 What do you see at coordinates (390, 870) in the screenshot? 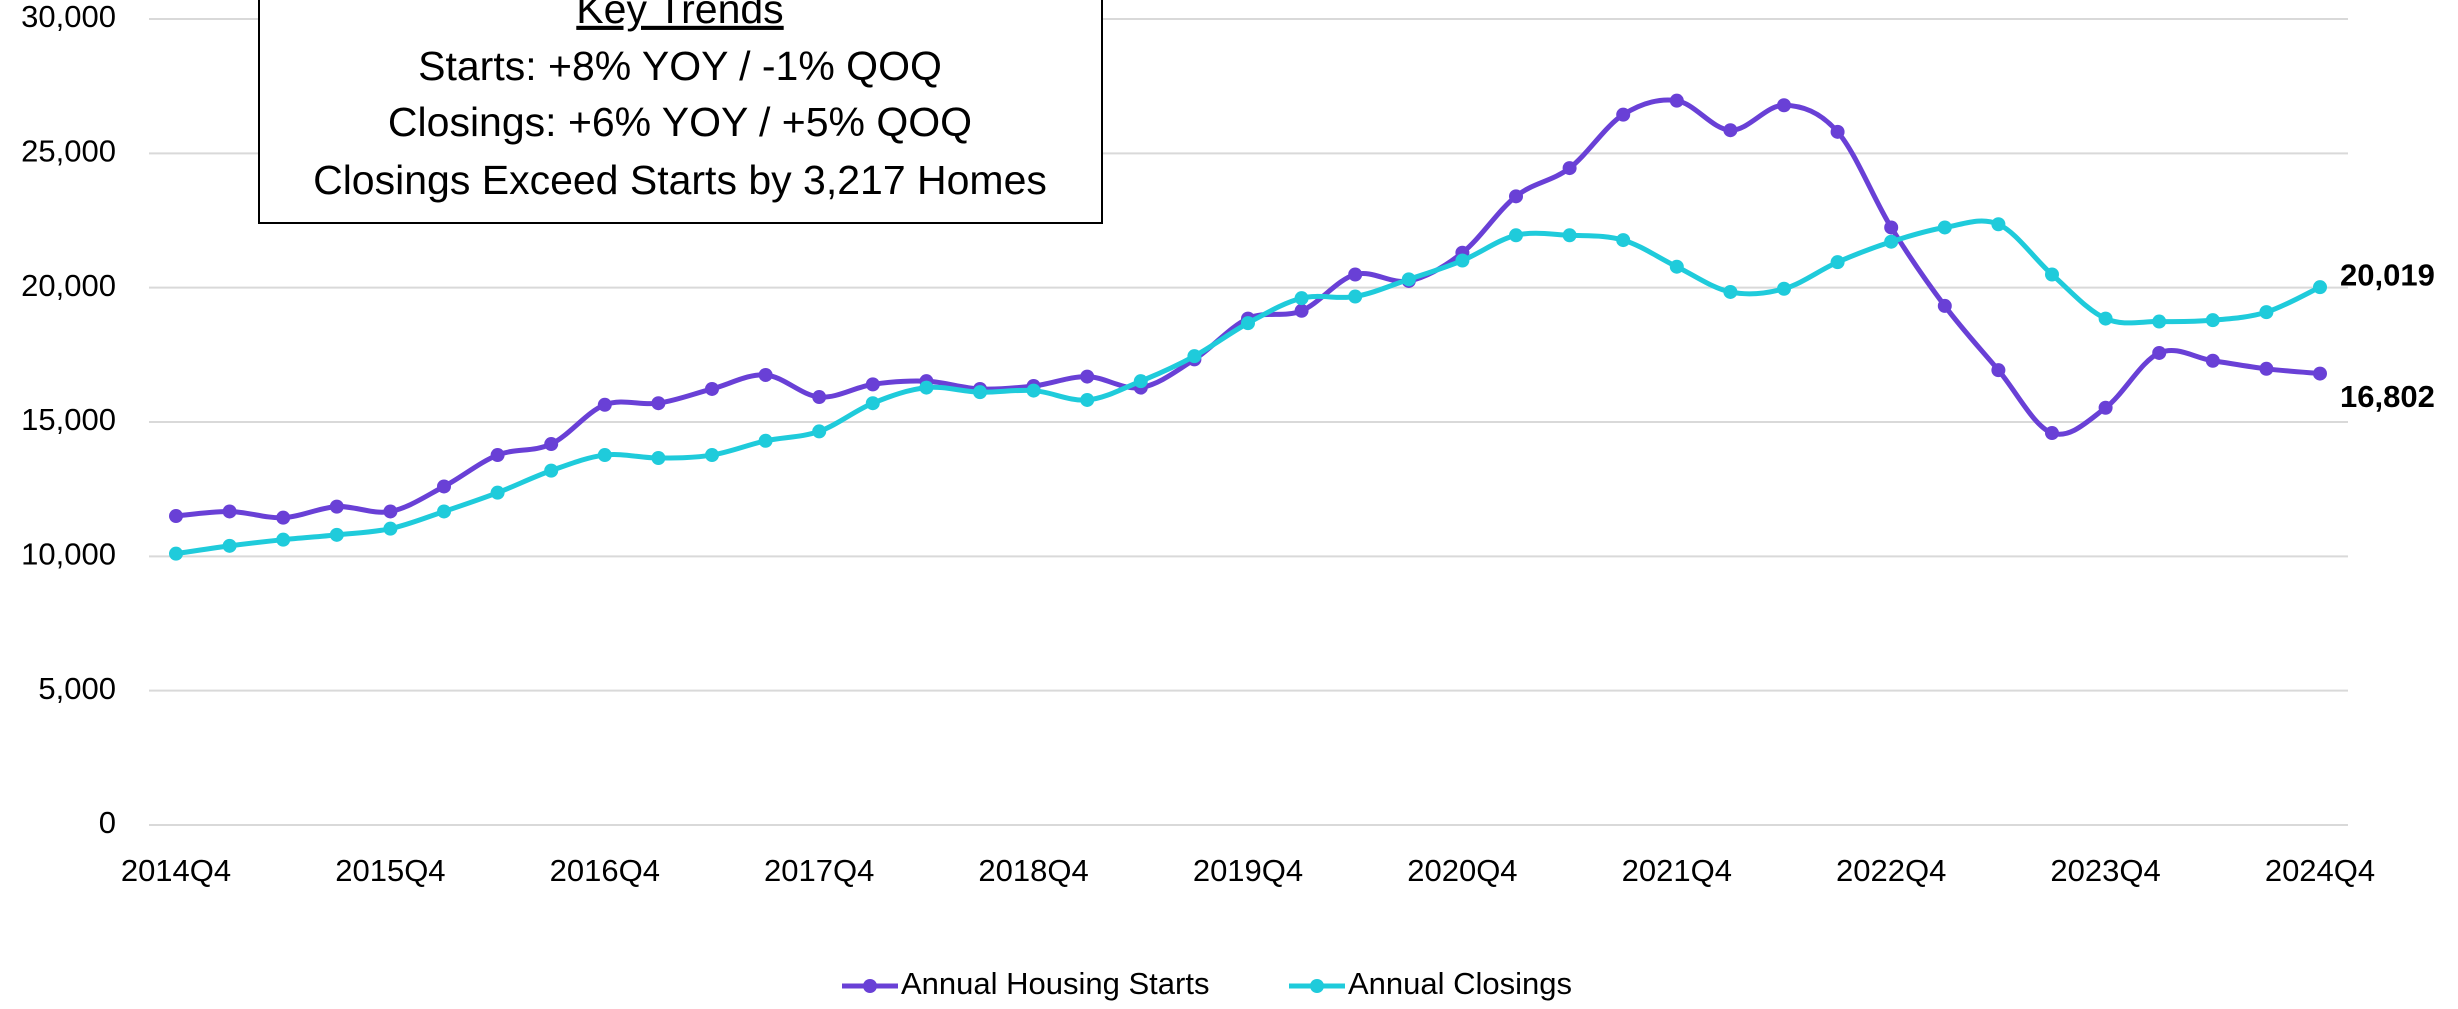
I see `x-tick-label: 2015Q4` at bounding box center [390, 870].